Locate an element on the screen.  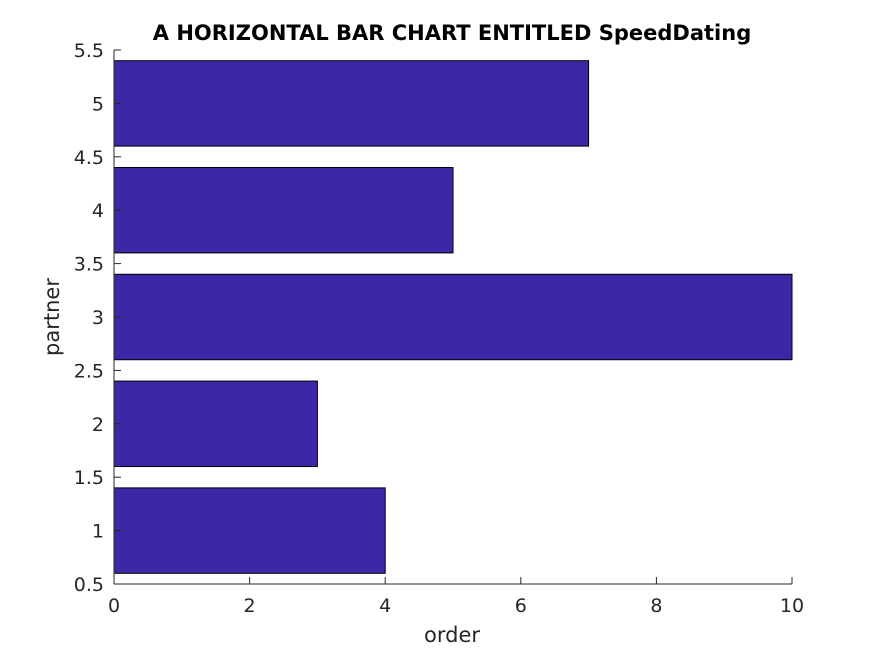
y-tick-label: 2.5 is located at coordinates (89, 371).